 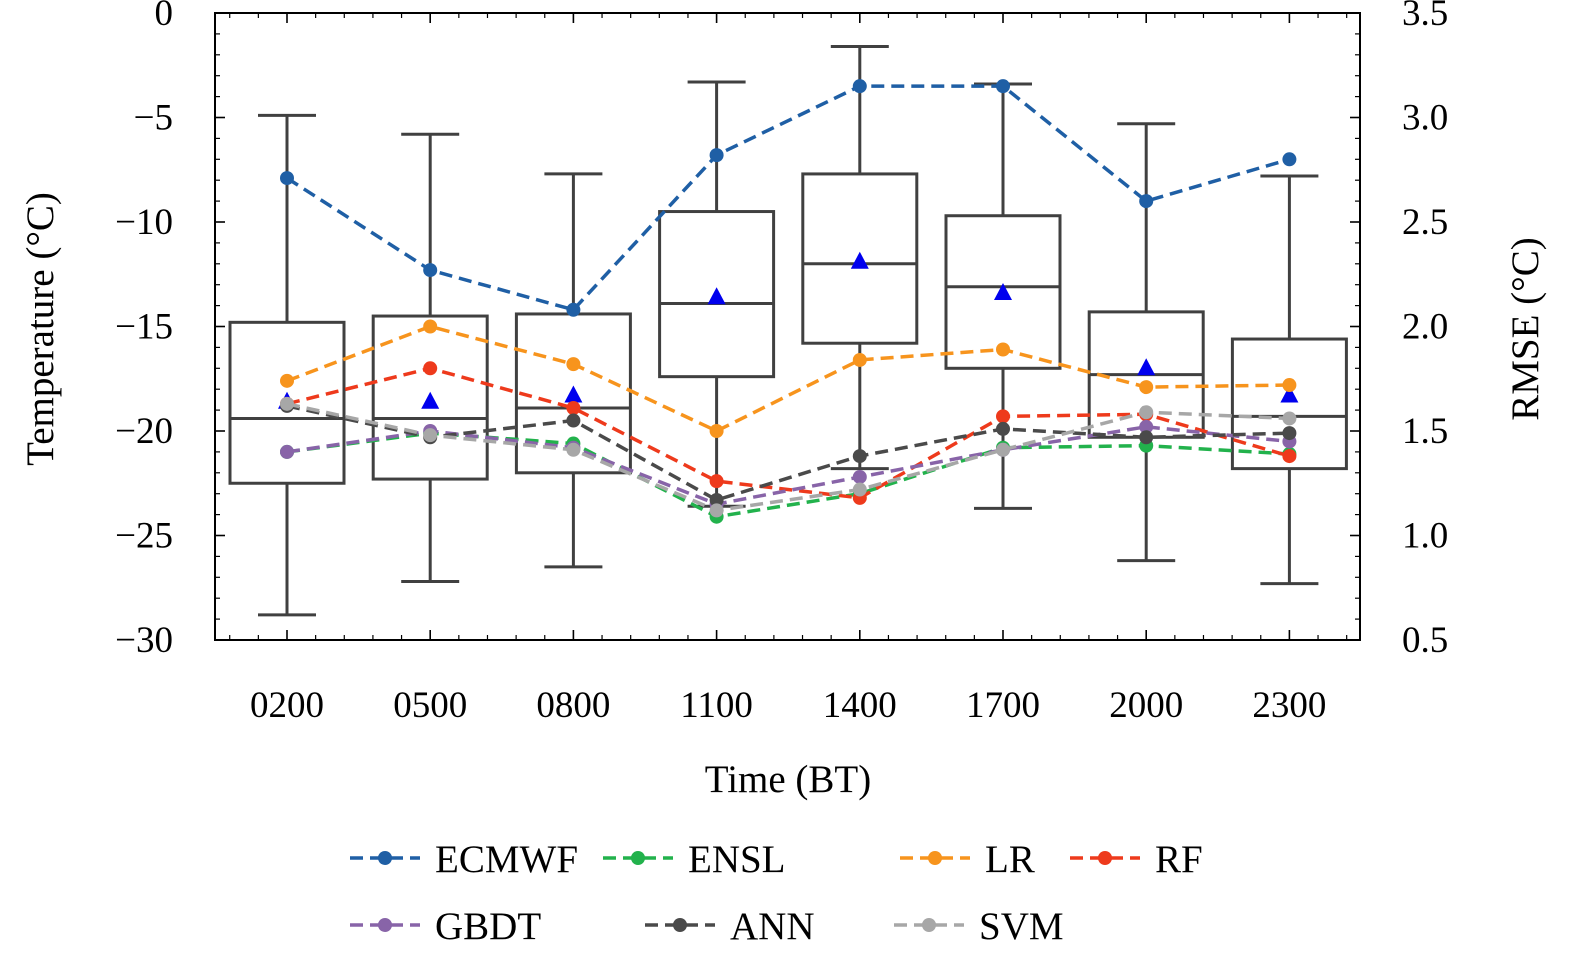 What do you see at coordinates (772, 926) in the screenshot?
I see `legend-label: ANN` at bounding box center [772, 926].